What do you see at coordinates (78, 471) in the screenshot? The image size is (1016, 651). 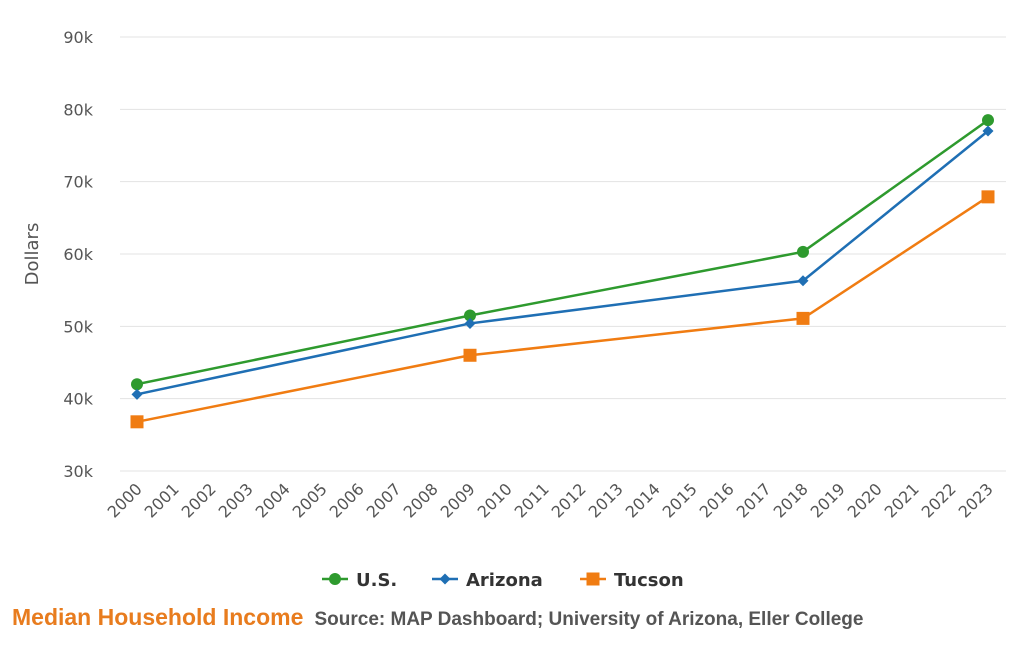 I see `y-tick-label: 30k` at bounding box center [78, 471].